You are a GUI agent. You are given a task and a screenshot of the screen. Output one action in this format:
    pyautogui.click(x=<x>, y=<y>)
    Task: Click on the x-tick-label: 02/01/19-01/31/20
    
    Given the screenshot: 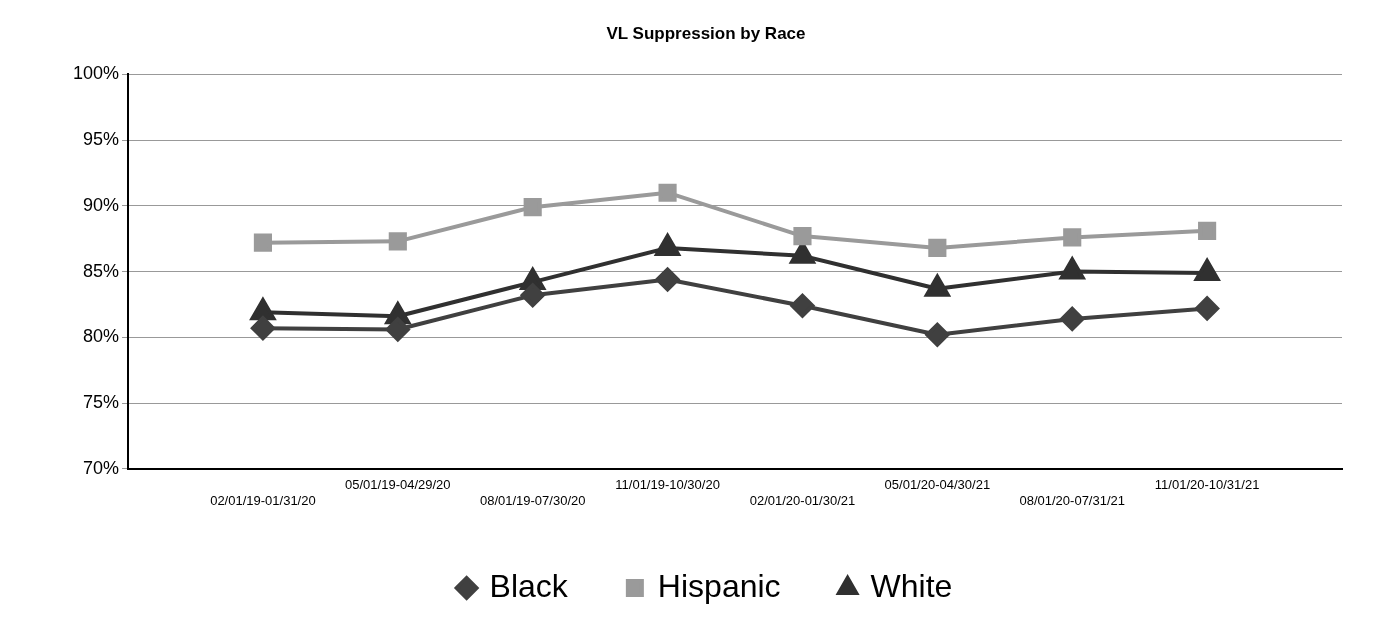 What is the action you would take?
    pyautogui.click(x=263, y=500)
    